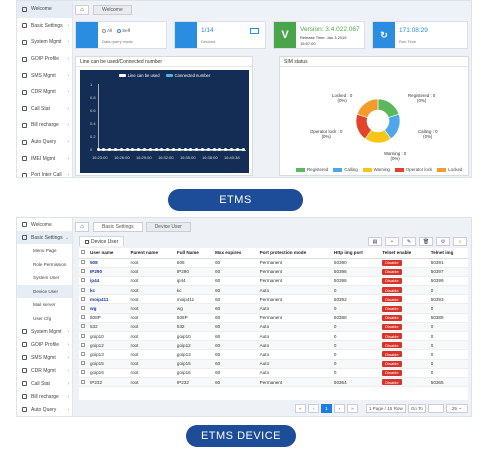 Image resolution: width=480 pixels, height=453 pixels. What do you see at coordinates (460, 241) in the screenshot?
I see `search-icon: ⌕` at bounding box center [460, 241].